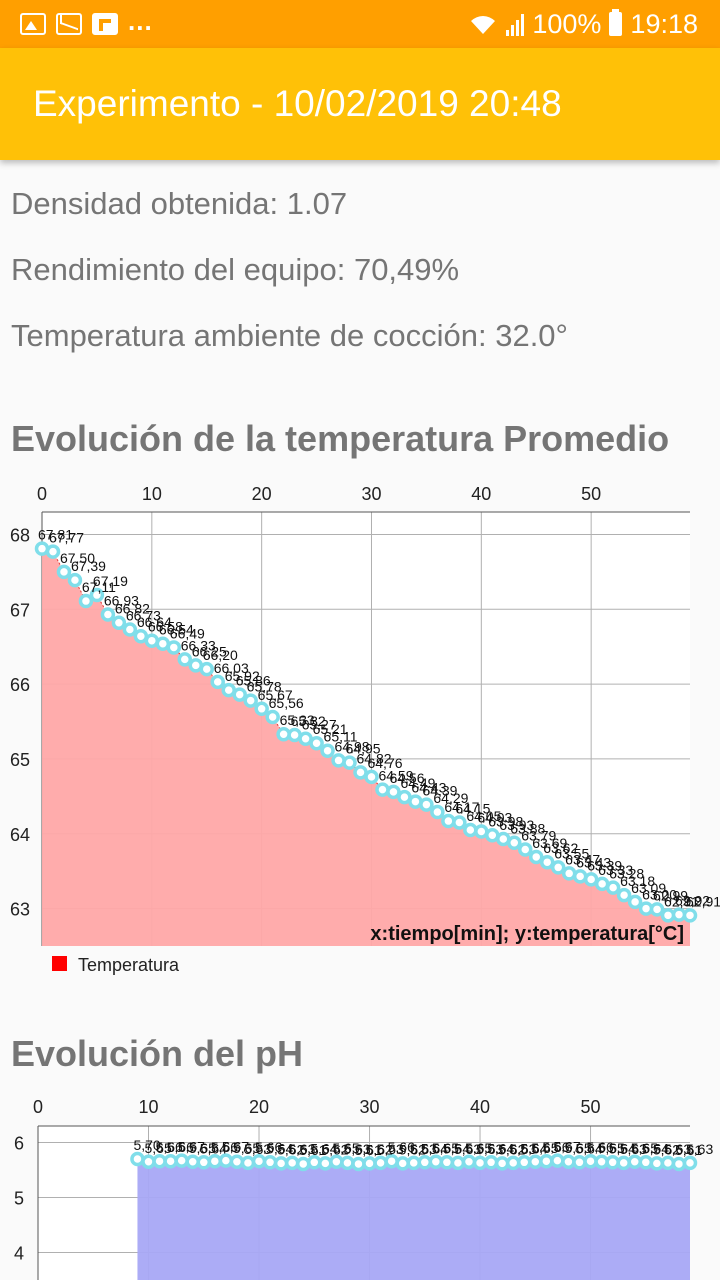  Describe the element at coordinates (571, 853) in the screenshot. I see `data-label: 63,55` at that location.